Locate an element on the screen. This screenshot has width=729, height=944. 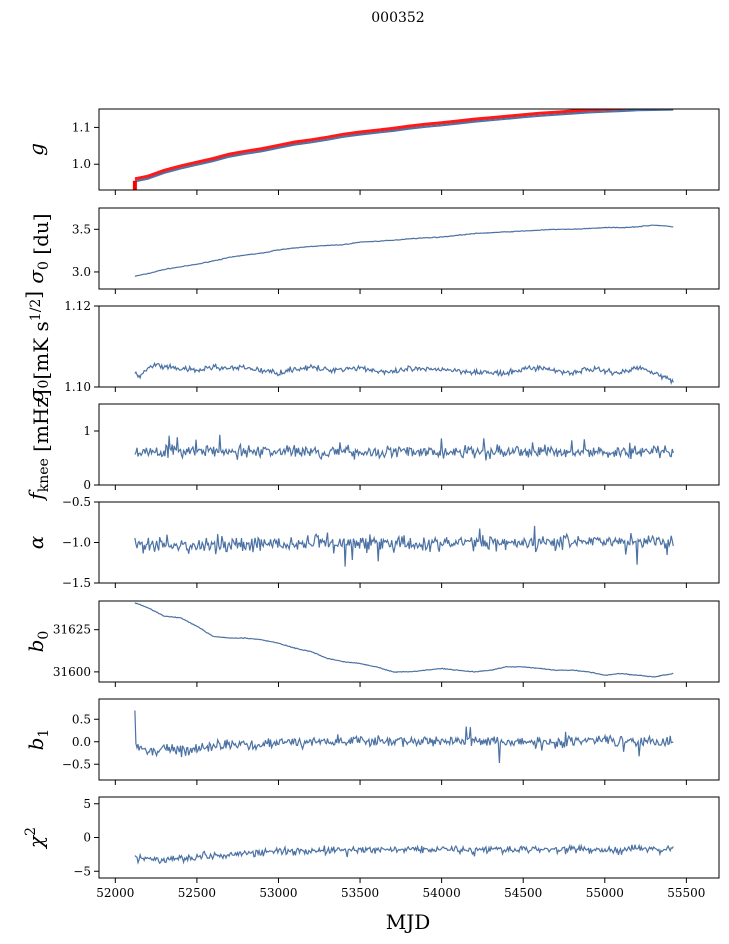
x-tick-label: 55500 is located at coordinates (686, 893).